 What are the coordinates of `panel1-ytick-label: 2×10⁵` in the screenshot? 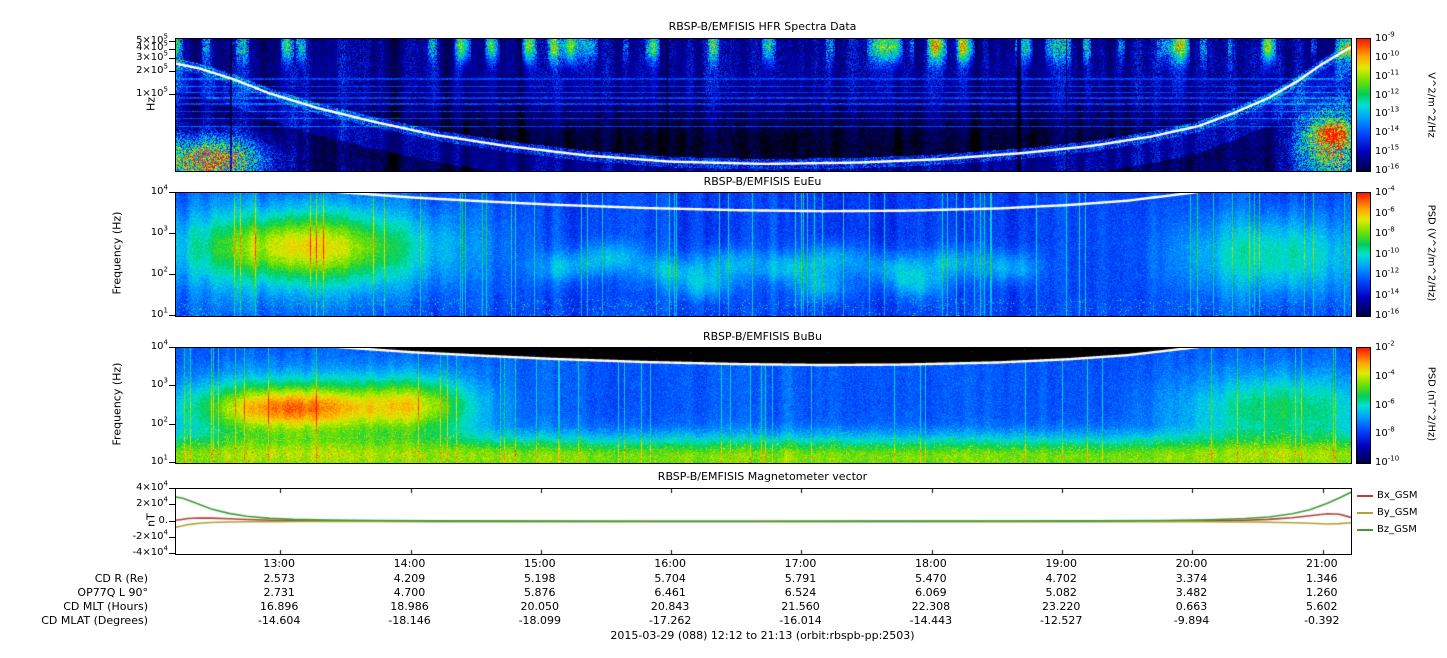 It's located at (152, 69).